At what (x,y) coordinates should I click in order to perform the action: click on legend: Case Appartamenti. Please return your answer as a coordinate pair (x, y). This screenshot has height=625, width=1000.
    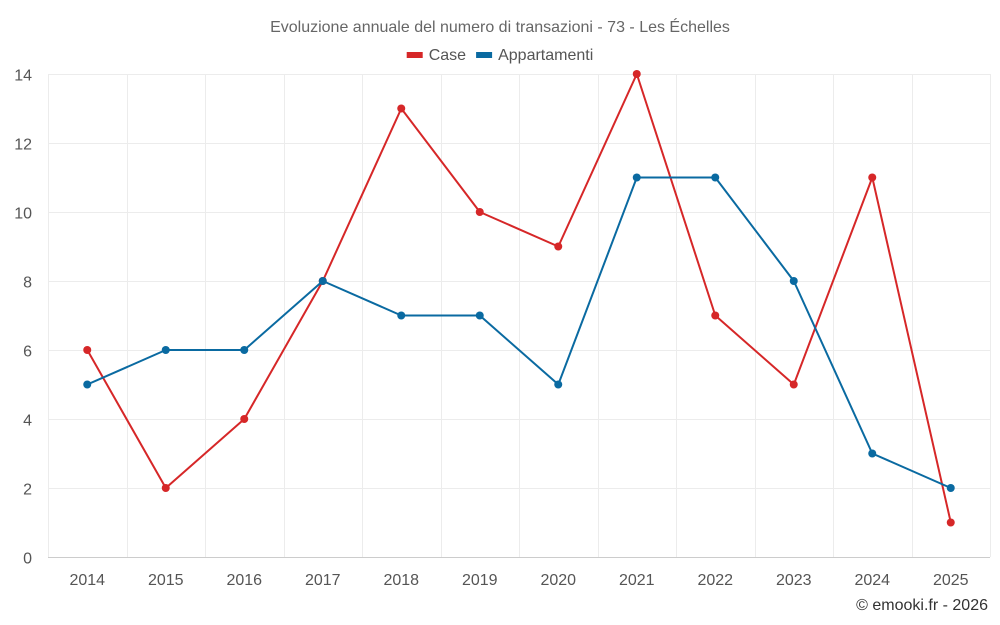
    Looking at the image, I should click on (499, 55).